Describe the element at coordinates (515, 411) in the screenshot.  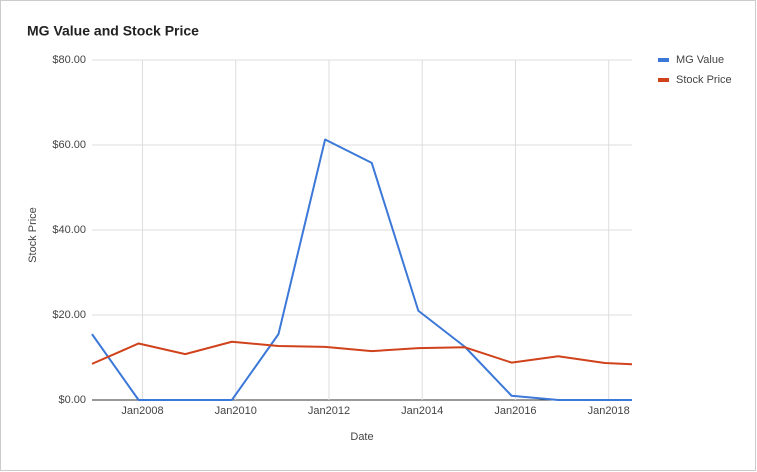
I see `x-tick-label: Jan2016` at that location.